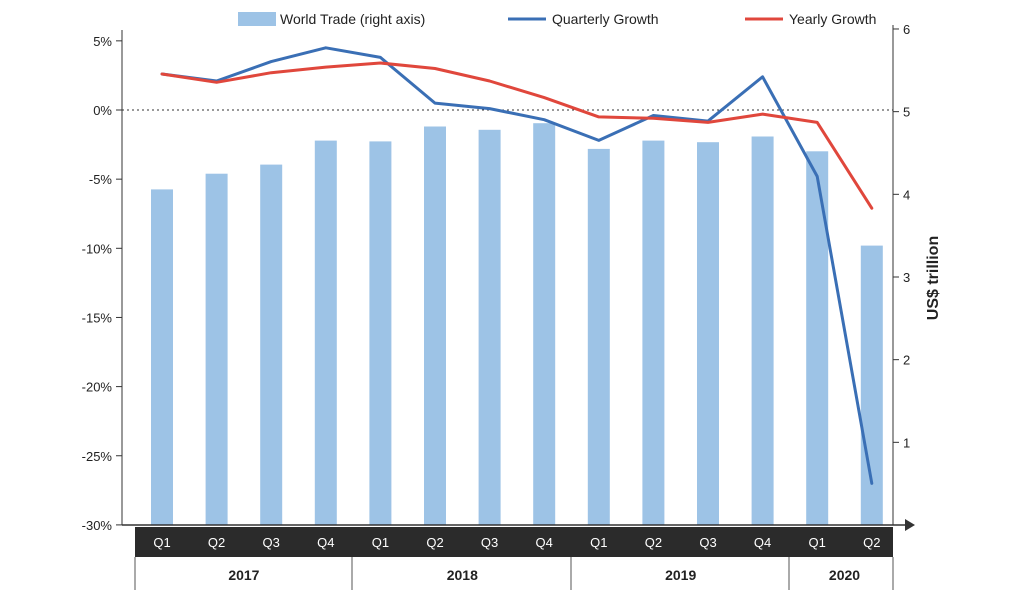 The width and height of the screenshot is (1029, 598). What do you see at coordinates (906, 277) in the screenshot?
I see `right-tick-label: 3` at bounding box center [906, 277].